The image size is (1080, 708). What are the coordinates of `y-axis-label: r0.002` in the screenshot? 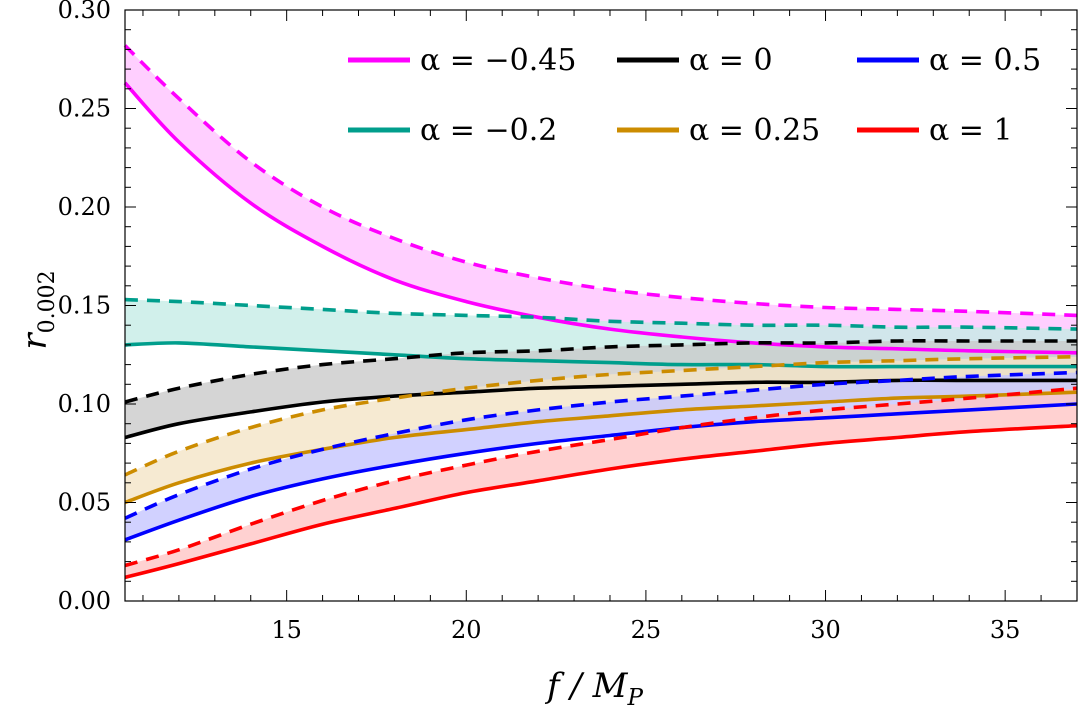 It's located at (37, 309).